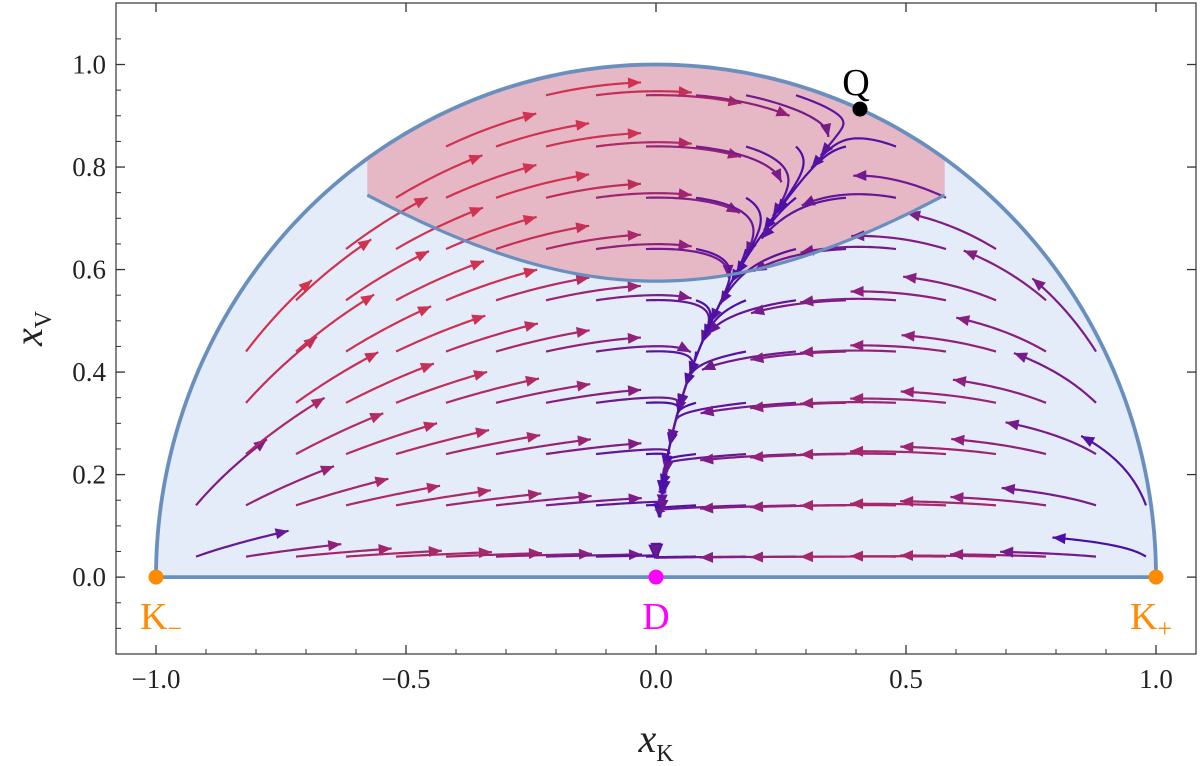 This screenshot has height=766, width=1200. What do you see at coordinates (406, 679) in the screenshot?
I see `x-tick-label: −0.5` at bounding box center [406, 679].